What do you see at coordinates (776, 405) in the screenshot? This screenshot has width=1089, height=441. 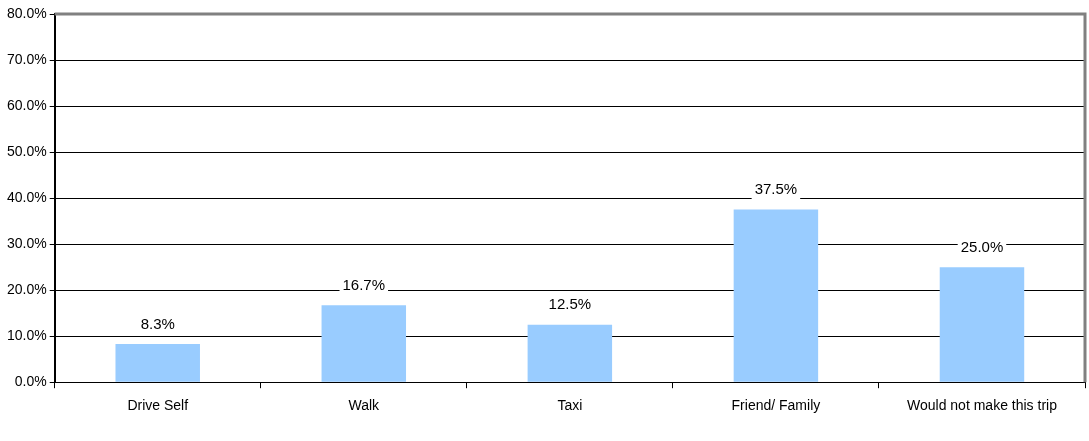 I see `x-tick-label: Friend/ Family` at bounding box center [776, 405].